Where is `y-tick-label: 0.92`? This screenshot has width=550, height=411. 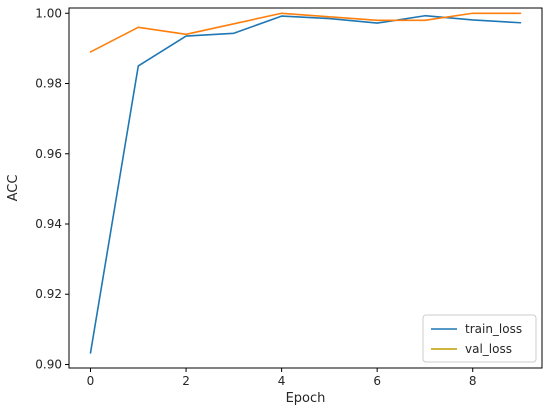
y-tick-label: 0.92 is located at coordinates (48, 294).